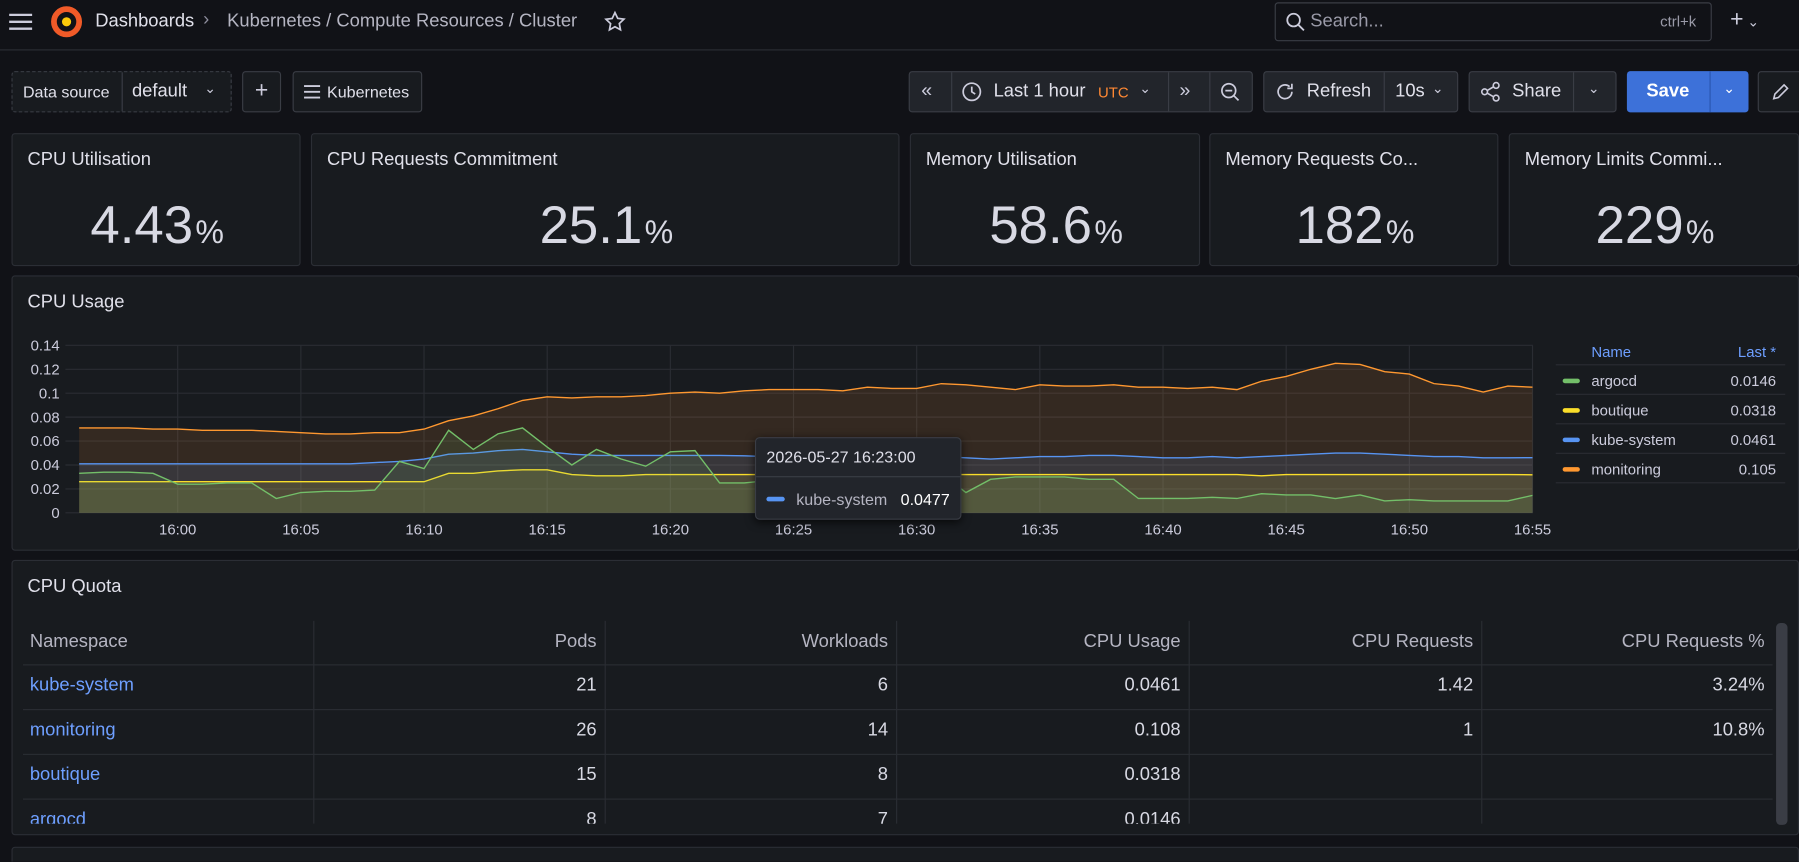 The height and width of the screenshot is (862, 1799). I want to click on search-icon, so click(1295, 22).